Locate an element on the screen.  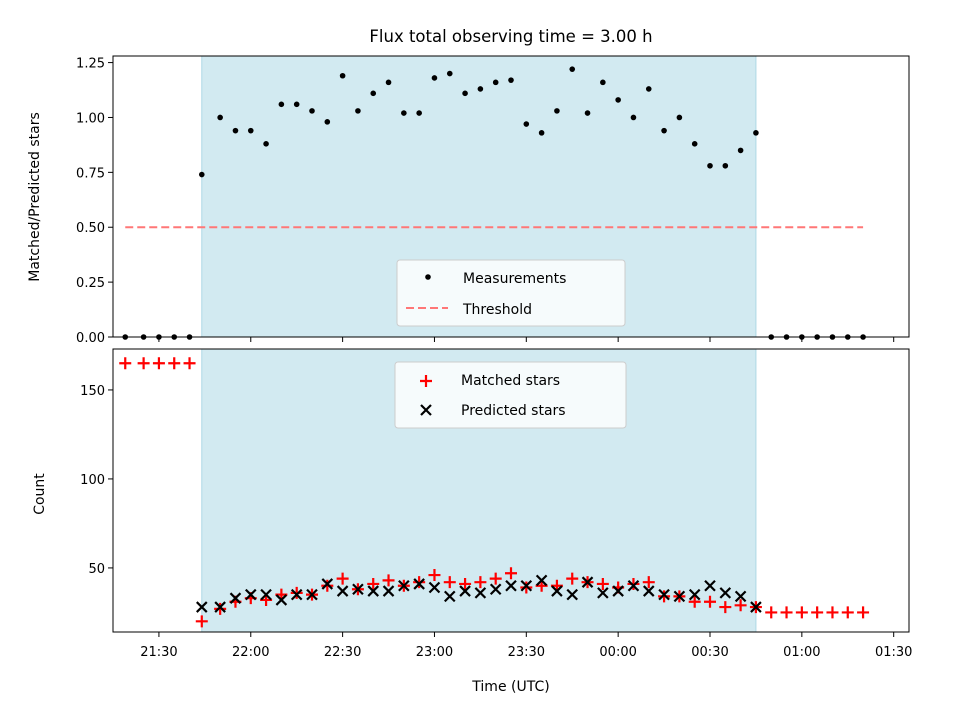
bottom-y-axis-label: Count is located at coordinates (40, 494).